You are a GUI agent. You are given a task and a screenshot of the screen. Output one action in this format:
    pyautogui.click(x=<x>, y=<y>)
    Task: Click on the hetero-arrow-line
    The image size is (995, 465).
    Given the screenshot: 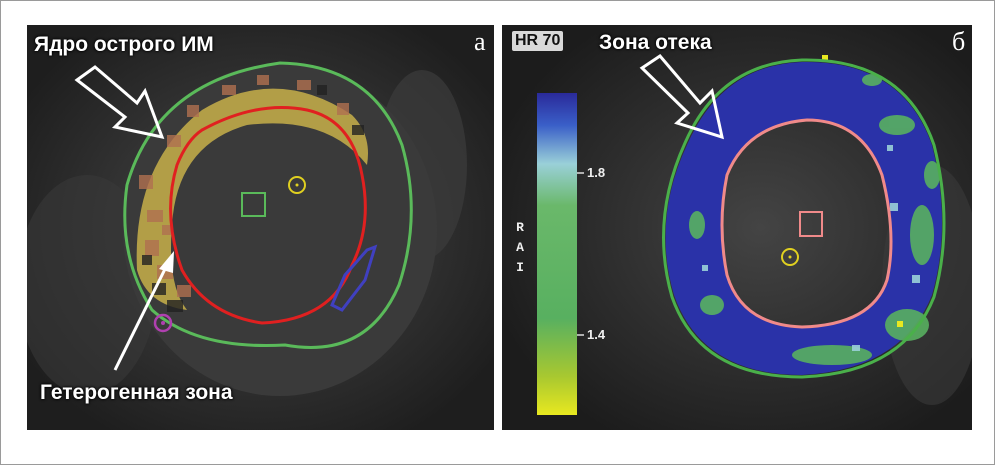 What is the action you would take?
    pyautogui.click(x=141, y=317)
    